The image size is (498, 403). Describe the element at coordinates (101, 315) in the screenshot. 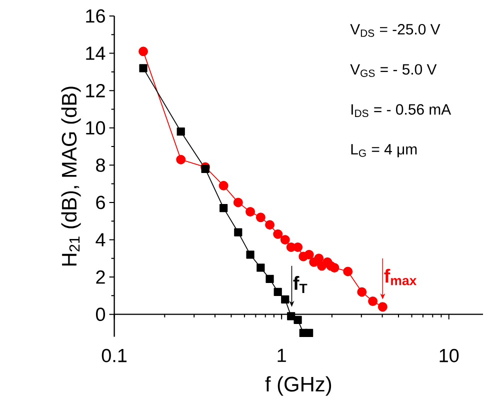

I see `y-tick-label: 0` at that location.